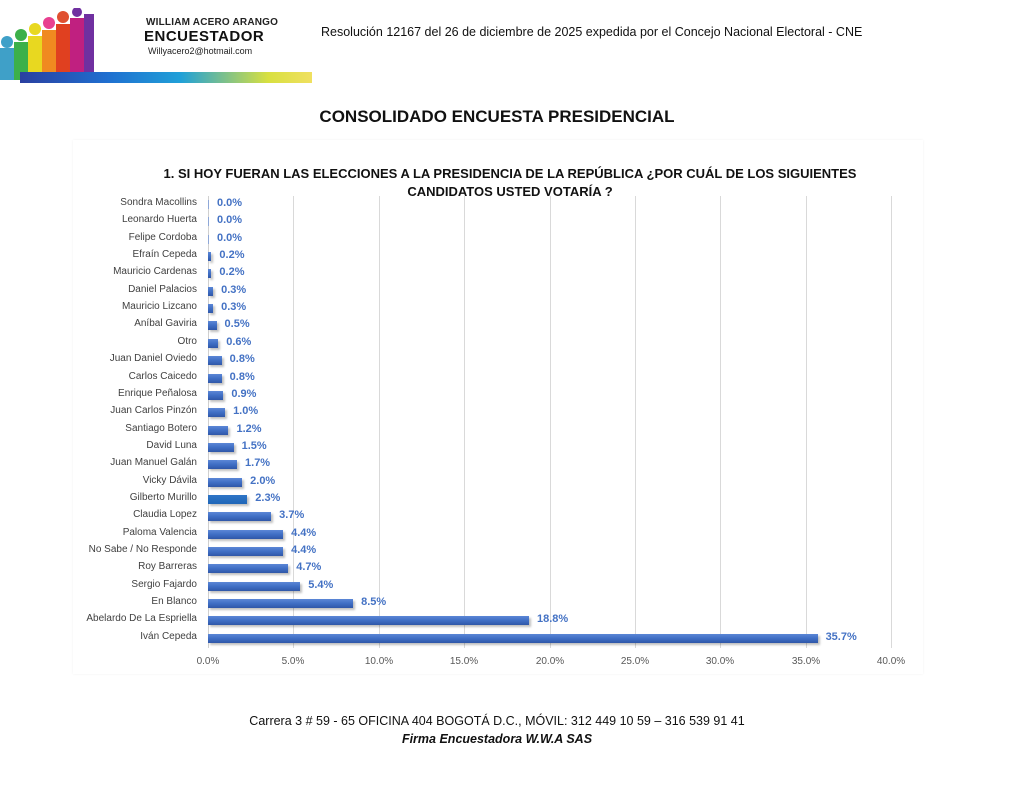  What do you see at coordinates (164, 584) in the screenshot?
I see `category-label: Sergio Fajardo` at bounding box center [164, 584].